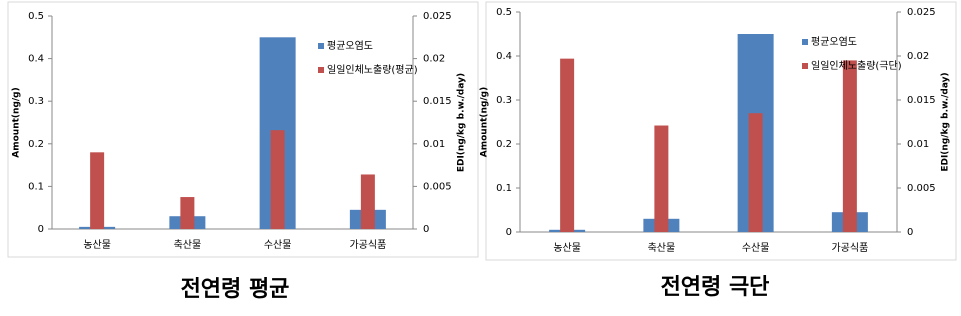 This screenshot has height=316, width=961. What do you see at coordinates (856, 66) in the screenshot?
I see `legend-label: 일일인체노출량(극단)` at bounding box center [856, 66].